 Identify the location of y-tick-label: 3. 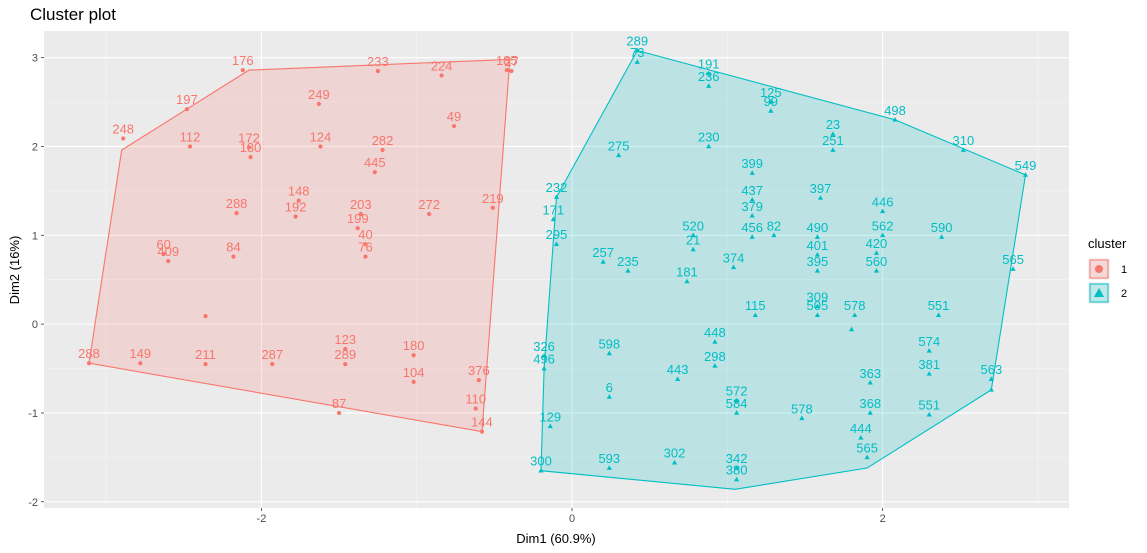
(35, 59).